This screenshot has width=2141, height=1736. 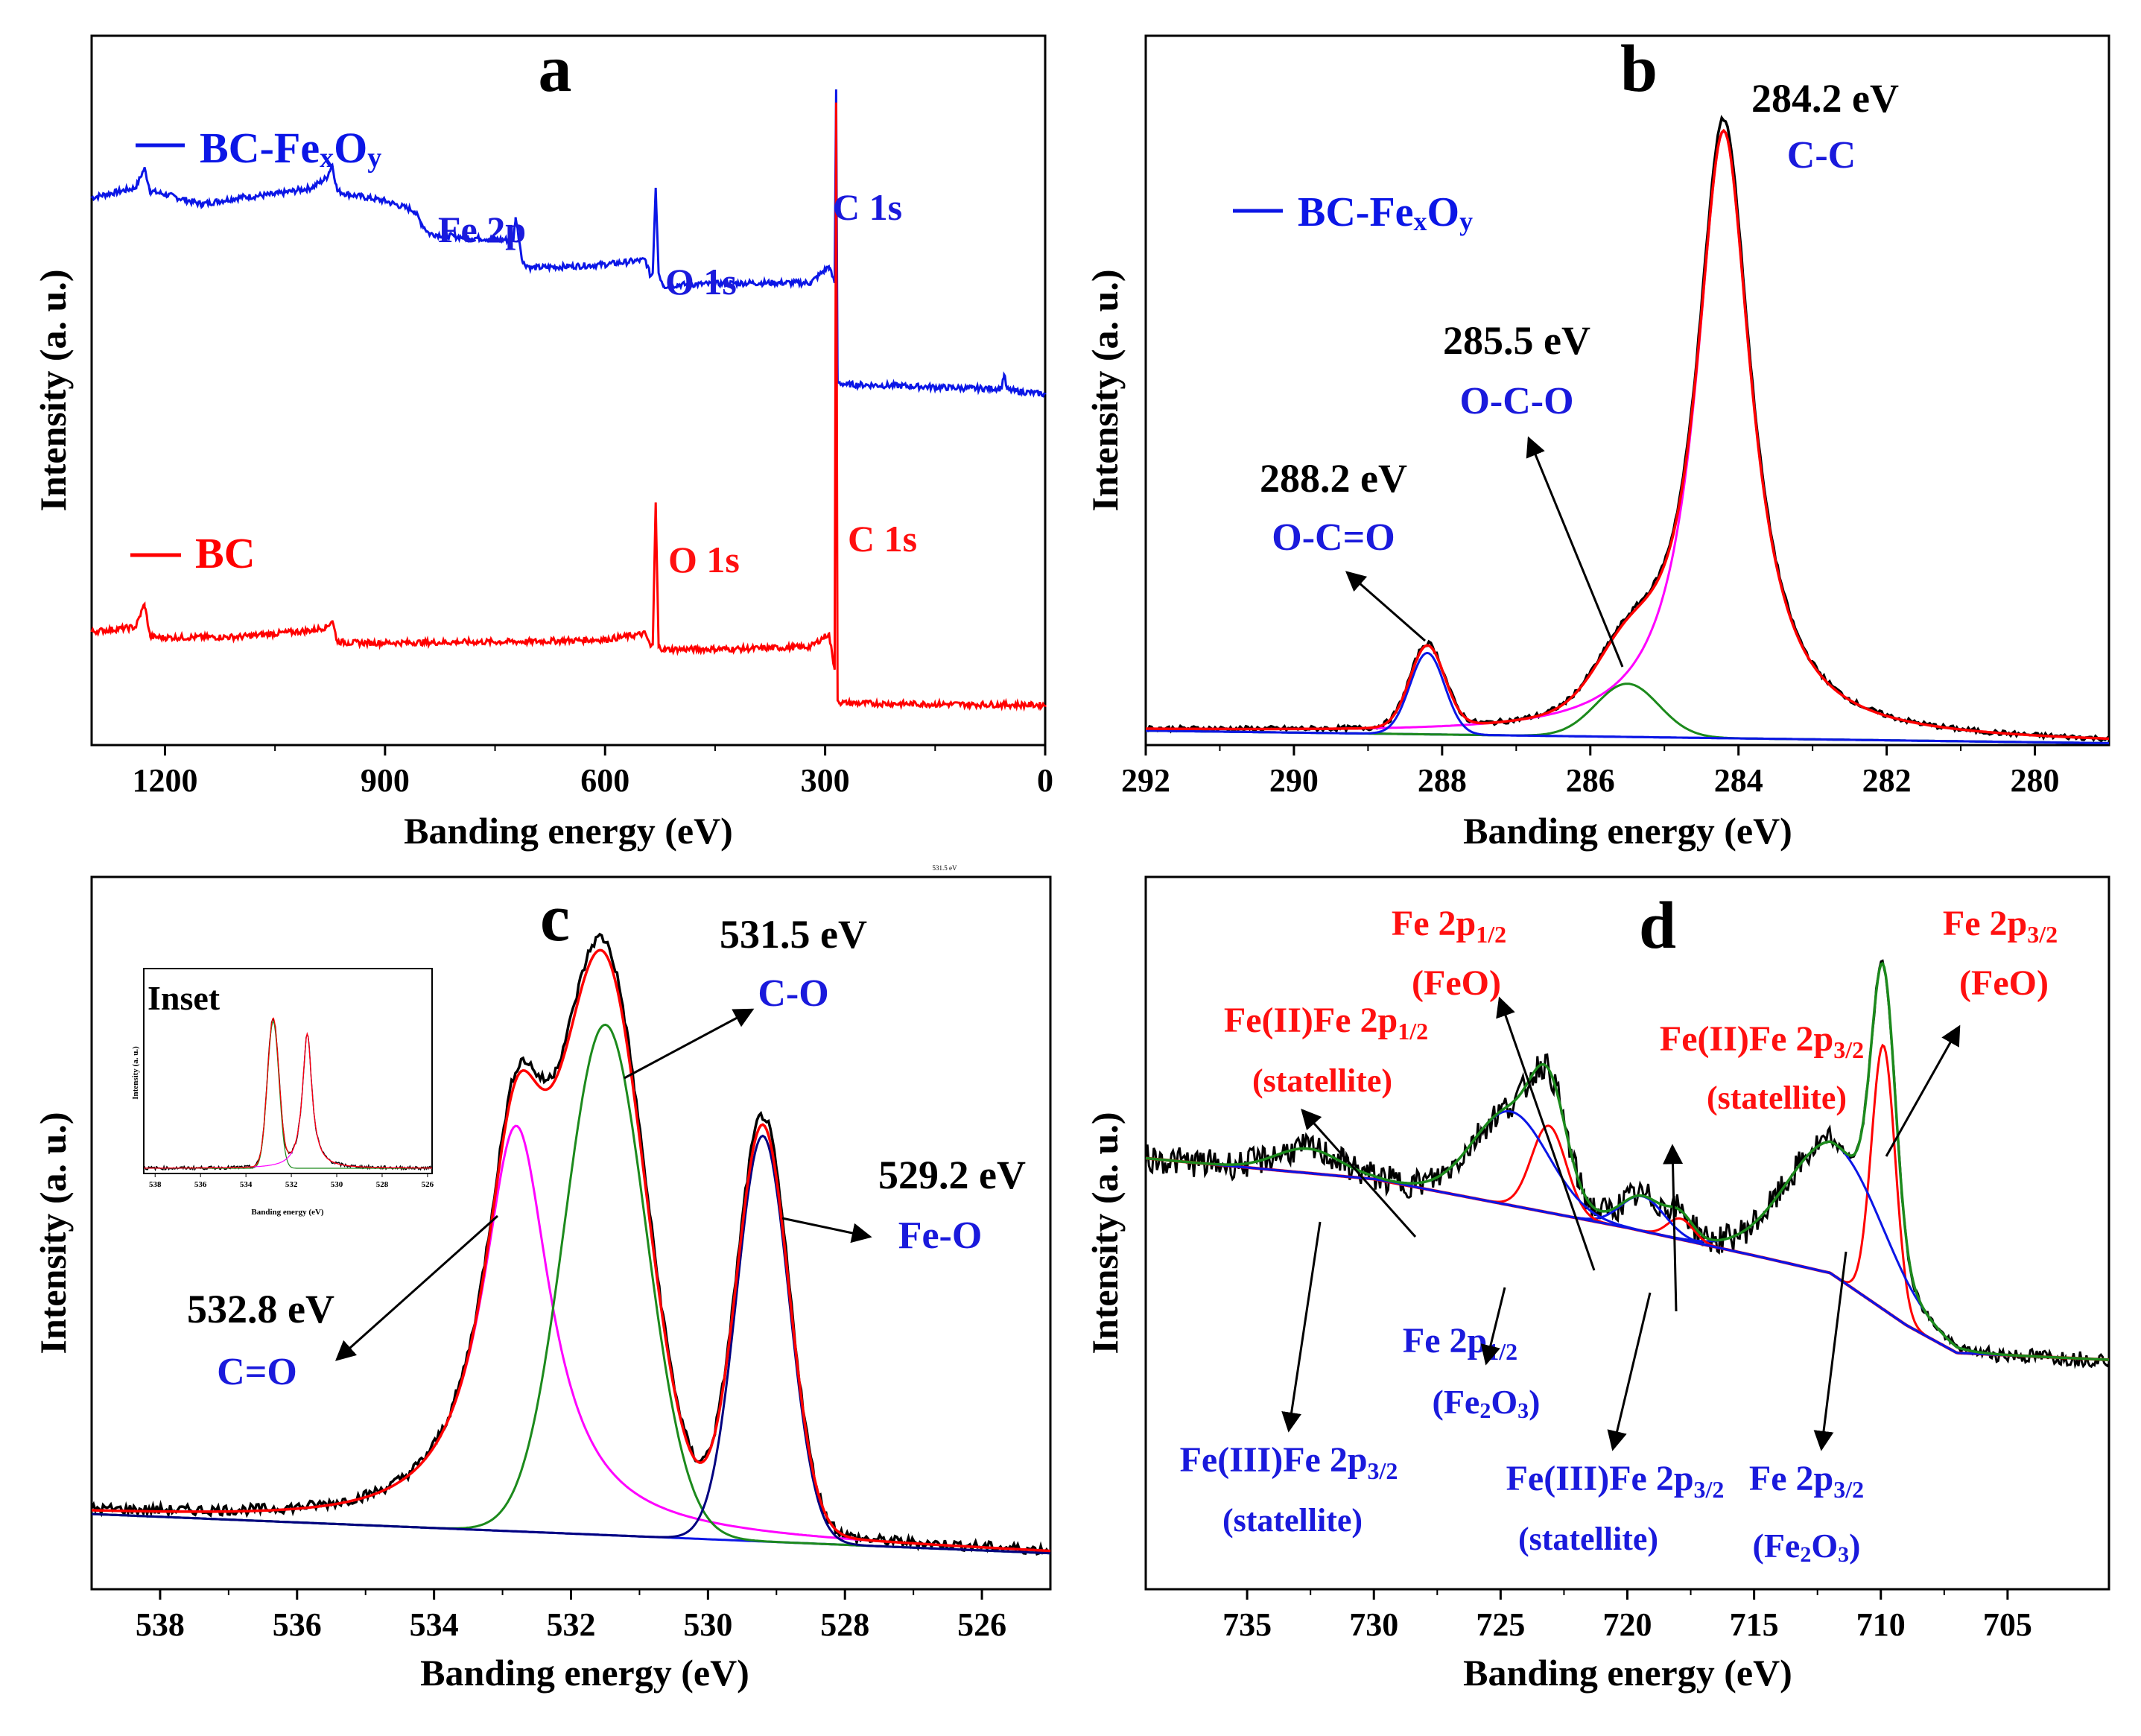 I want to click on component-fe-2p3-2-fe2o3-, so click(x=1627, y=1250).